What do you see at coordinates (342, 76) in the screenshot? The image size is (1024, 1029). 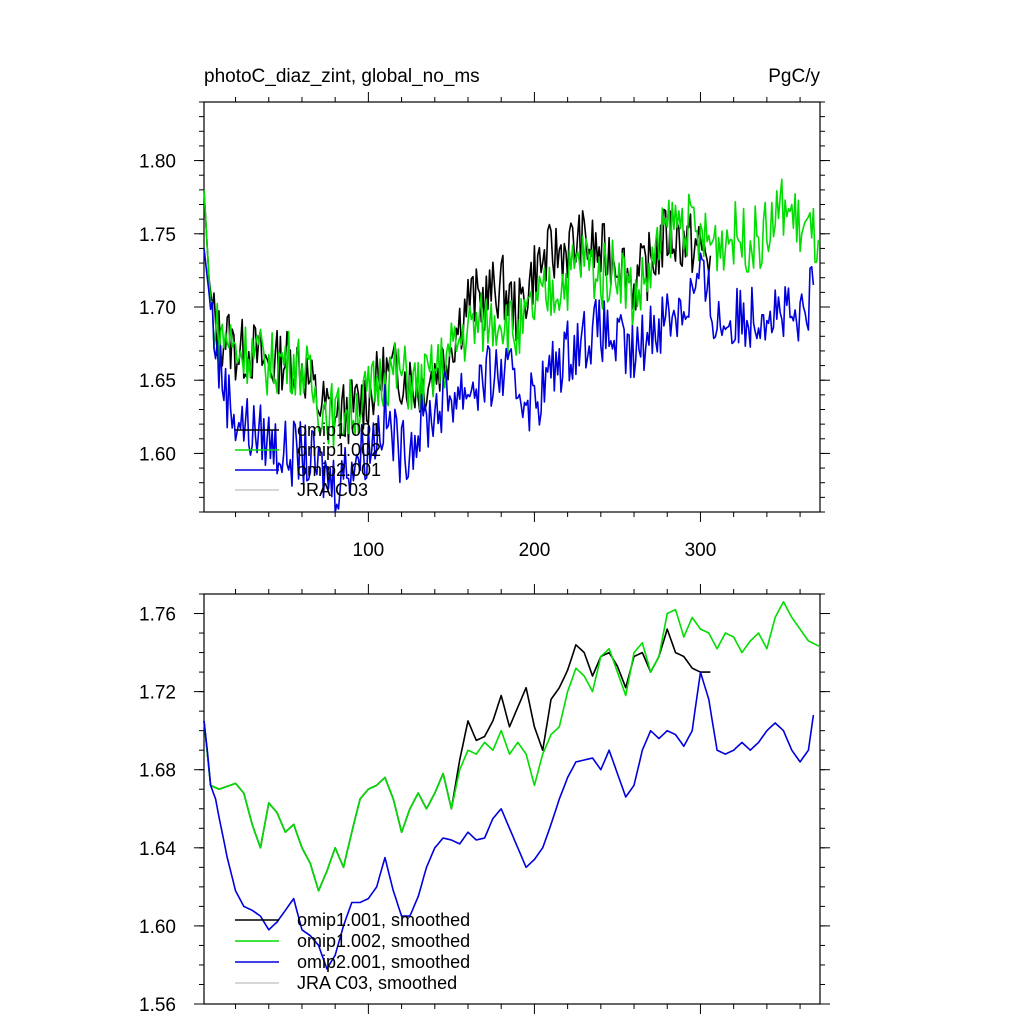 I see `chart-title: photoC_diaz_zint, global_no_ms` at bounding box center [342, 76].